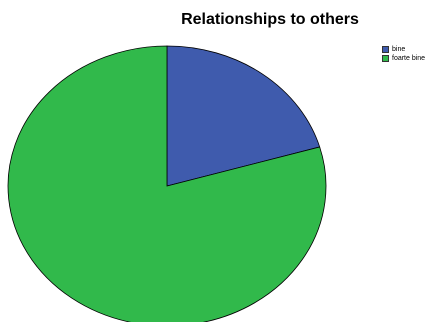 The image size is (430, 322). I want to click on legend-swatch-bine, so click(385, 49).